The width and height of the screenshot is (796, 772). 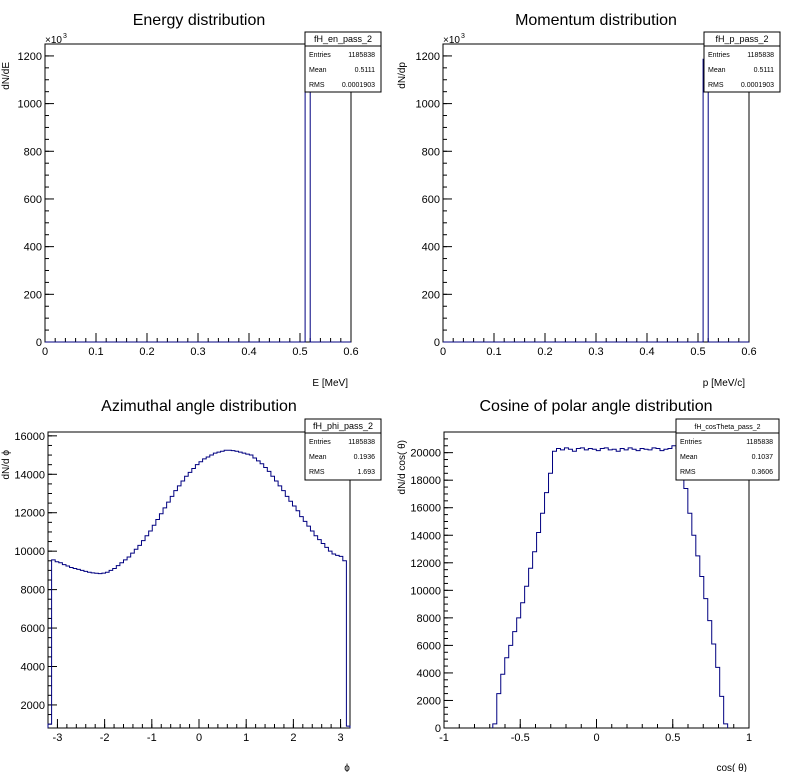 I want to click on y-tick-label: 2000, so click(x=429, y=701).